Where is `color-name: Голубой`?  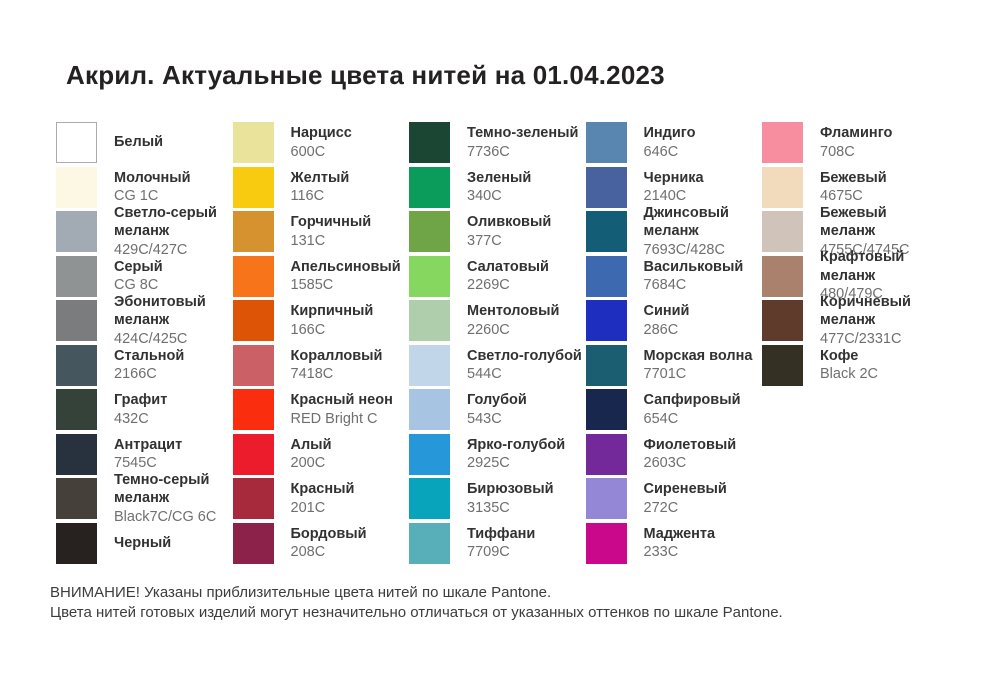 color-name: Голубой is located at coordinates (497, 400).